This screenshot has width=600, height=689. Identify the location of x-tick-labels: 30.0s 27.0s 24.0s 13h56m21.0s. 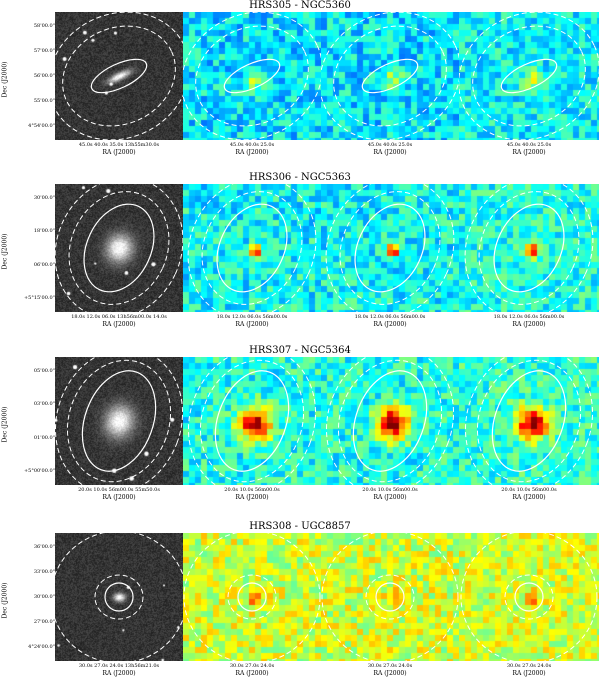
(119, 666).